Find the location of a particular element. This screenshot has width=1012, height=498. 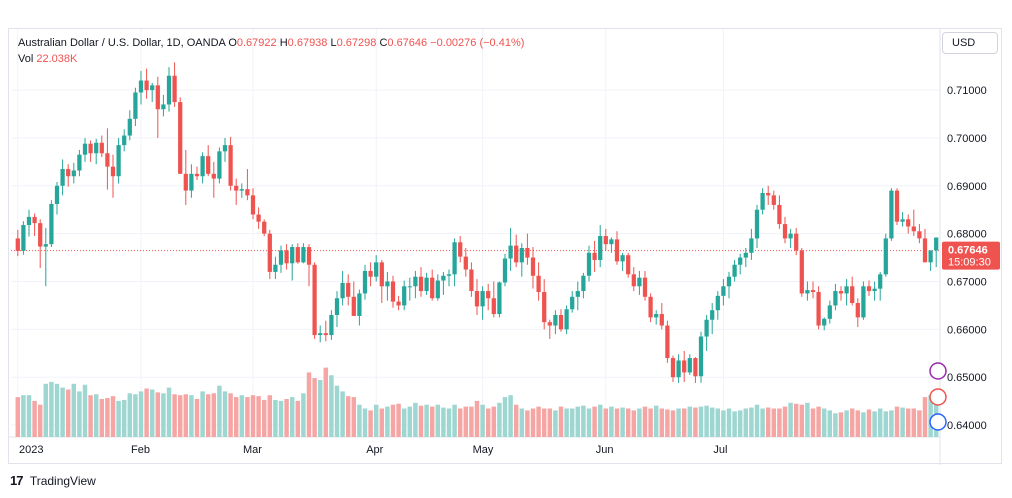

low-label: L is located at coordinates (333, 43).